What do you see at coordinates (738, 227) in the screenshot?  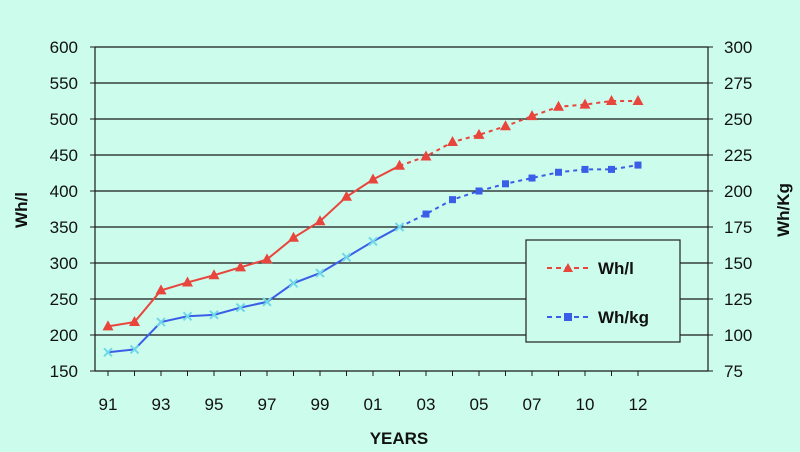 I see `right-y-tick-label: 175` at bounding box center [738, 227].